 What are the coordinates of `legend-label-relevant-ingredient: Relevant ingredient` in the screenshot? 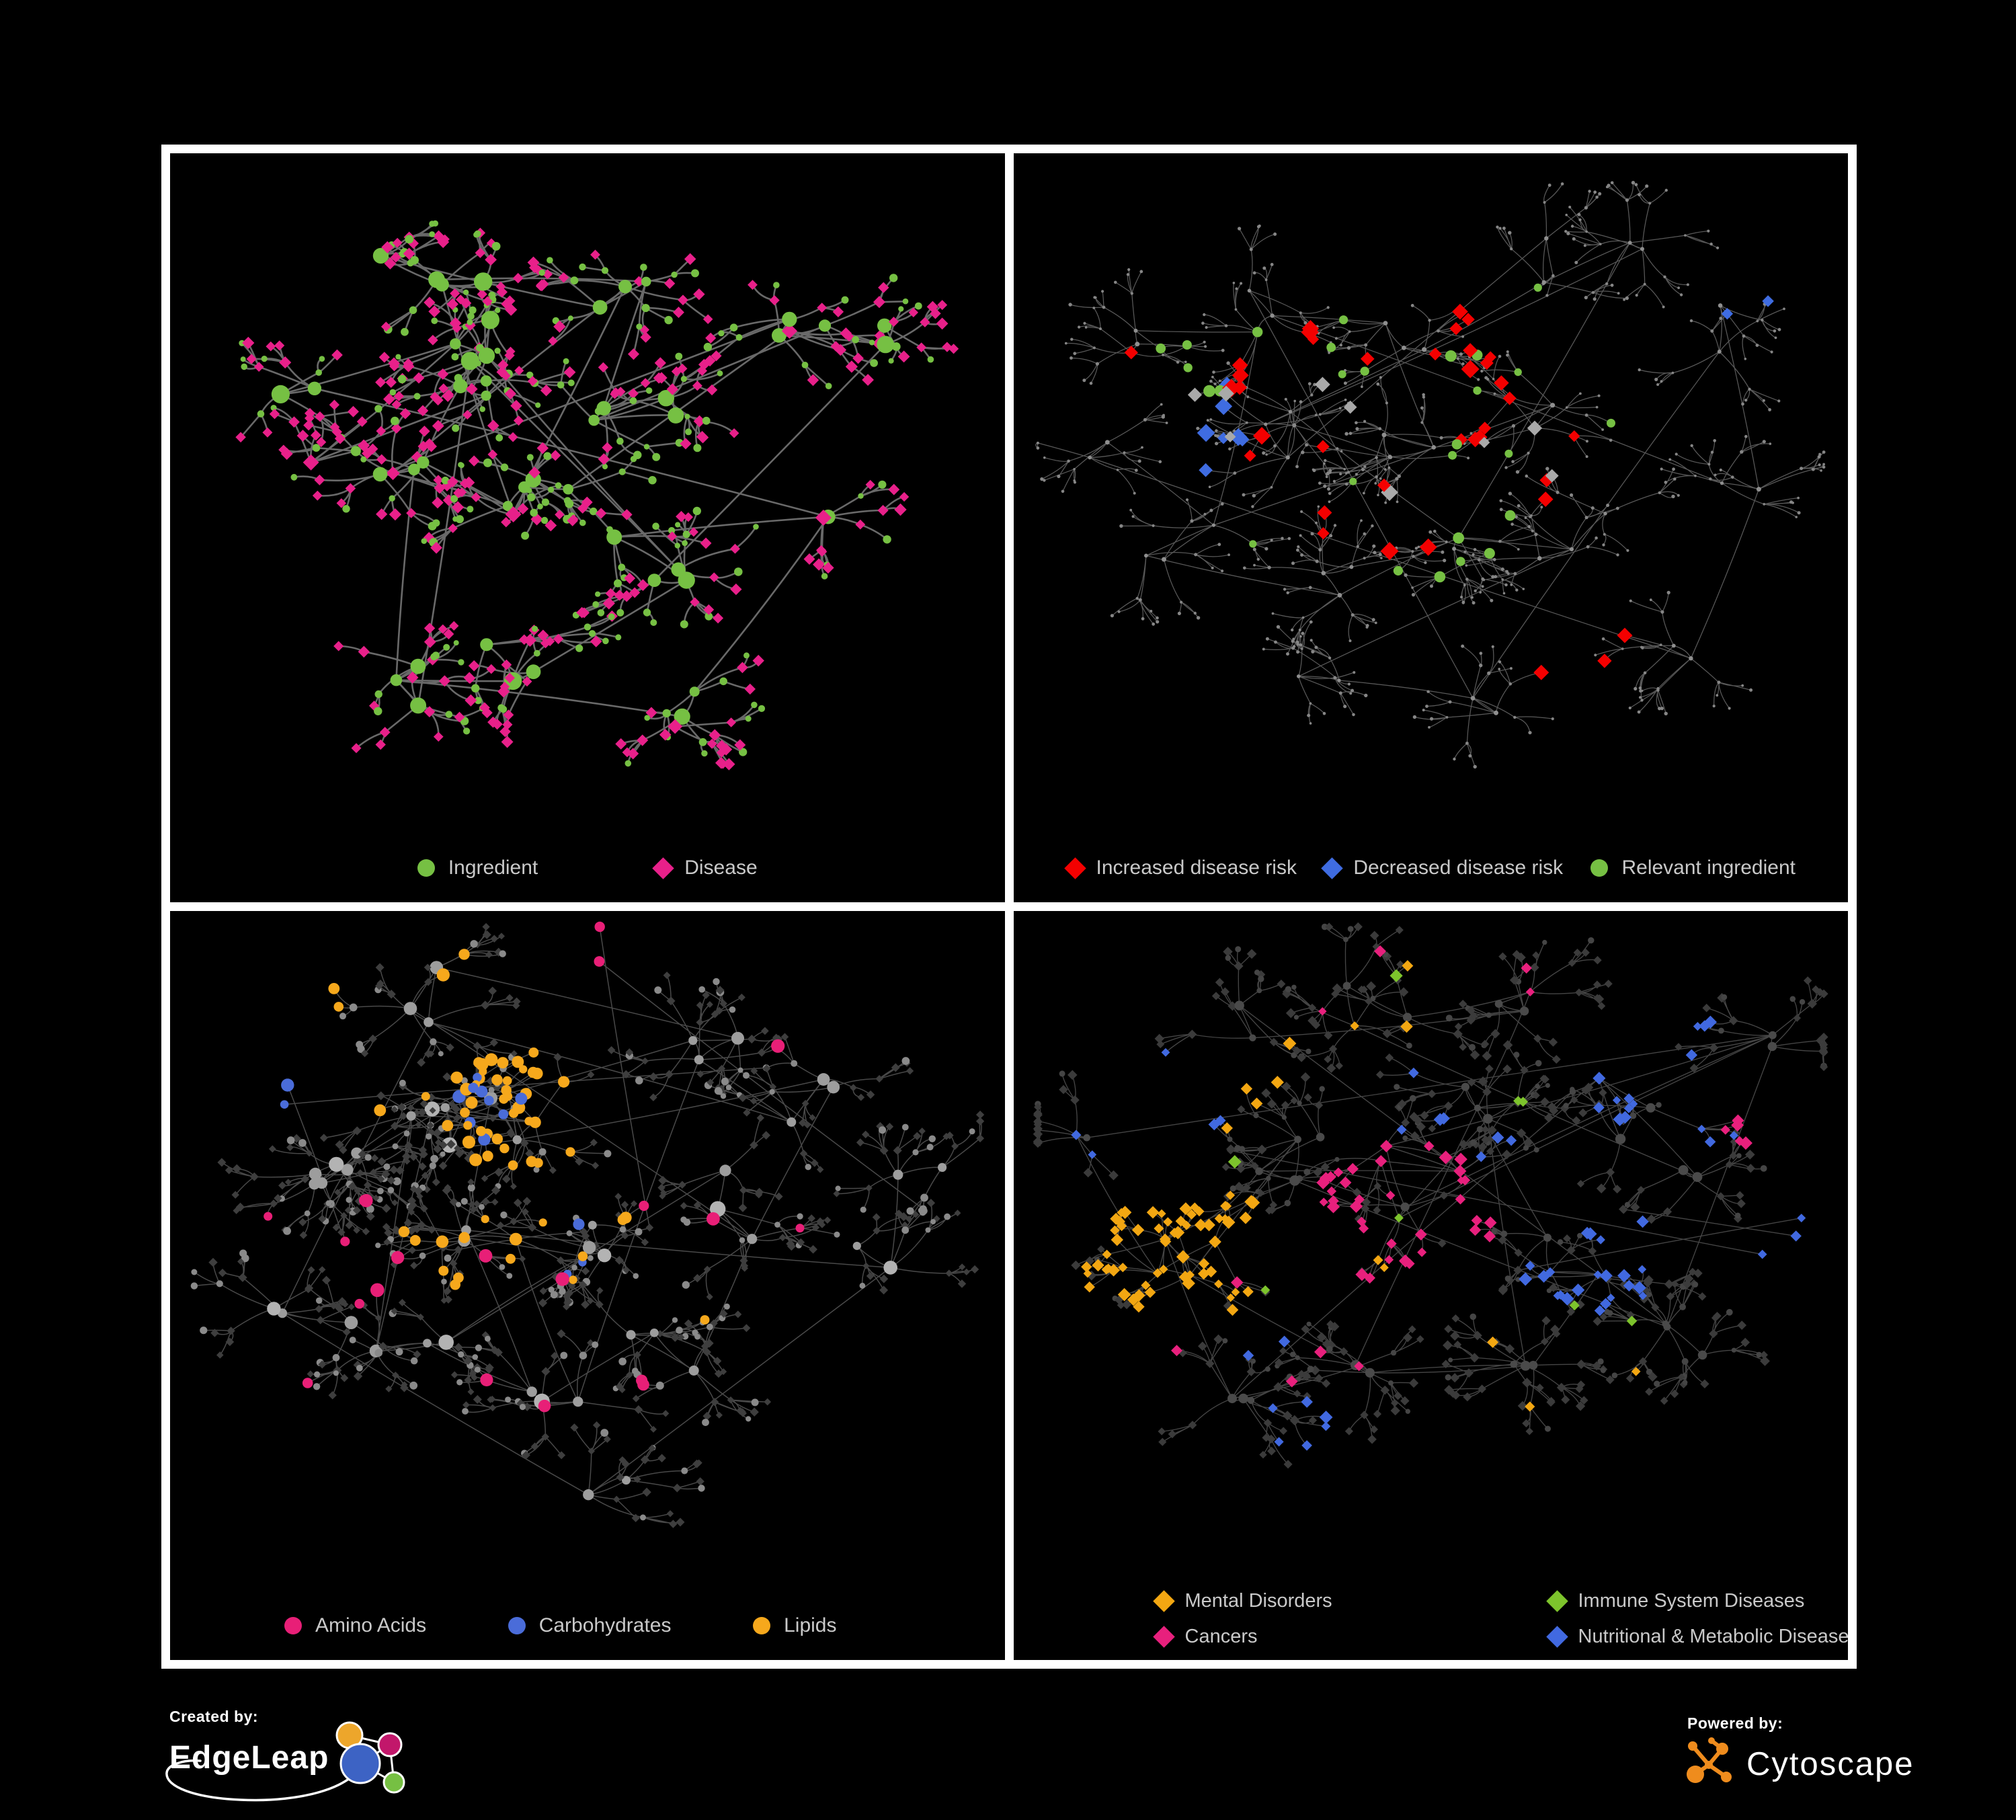 It's located at (1708, 868).